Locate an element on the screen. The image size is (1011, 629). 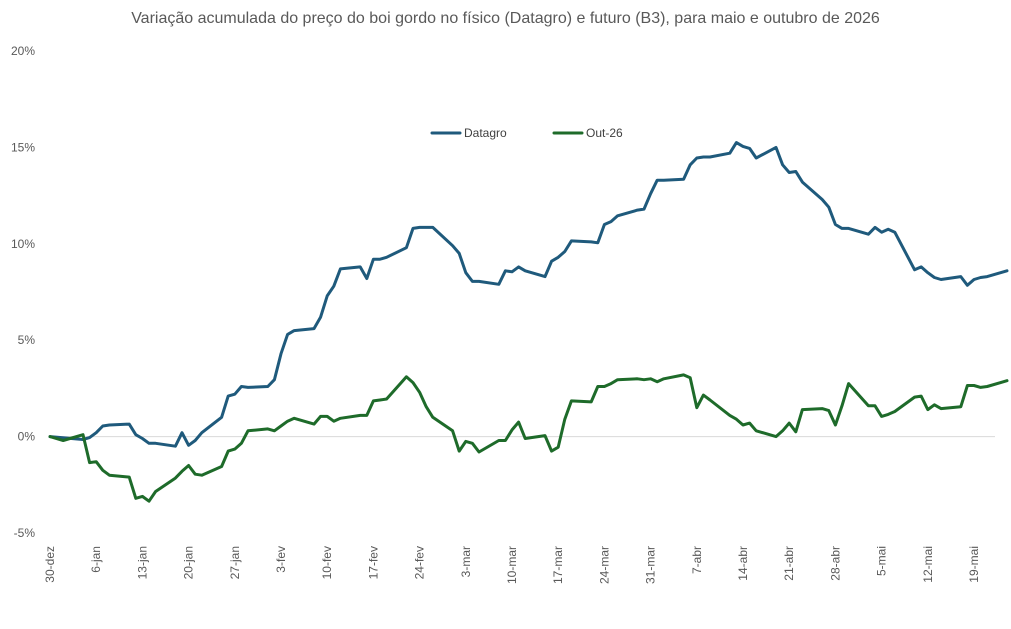
x-tick-label: 10-fev is located at coordinates (327, 562).